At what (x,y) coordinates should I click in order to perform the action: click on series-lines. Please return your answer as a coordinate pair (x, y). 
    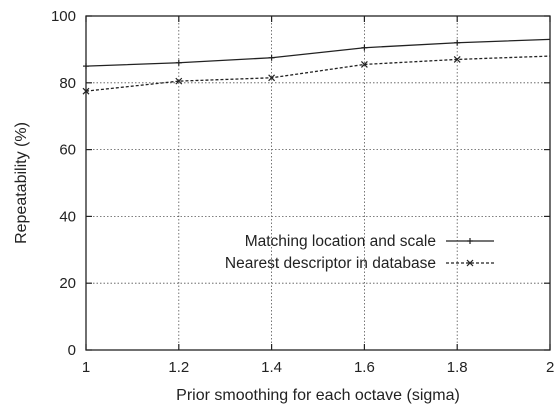
    Looking at the image, I should click on (318, 65).